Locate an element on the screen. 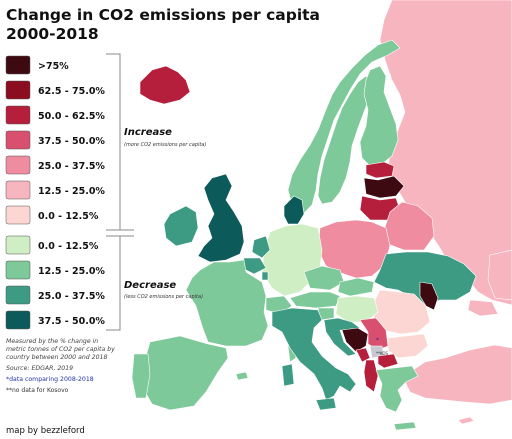 Image resolution: width=512 pixels, height=439 pixels. increase-bracket is located at coordinates (113, 142).